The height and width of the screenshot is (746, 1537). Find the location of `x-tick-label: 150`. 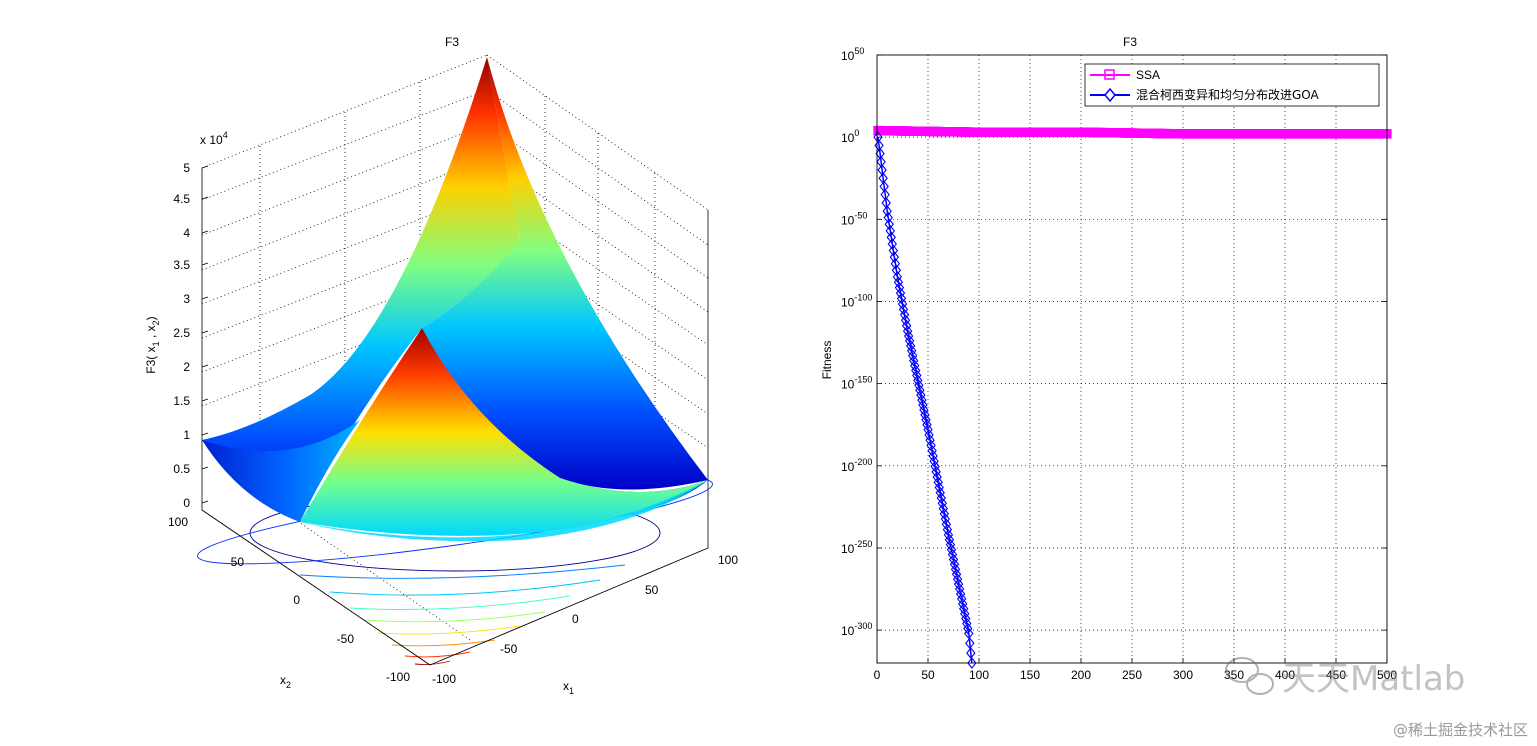

x-tick-label: 150 is located at coordinates (1030, 675).